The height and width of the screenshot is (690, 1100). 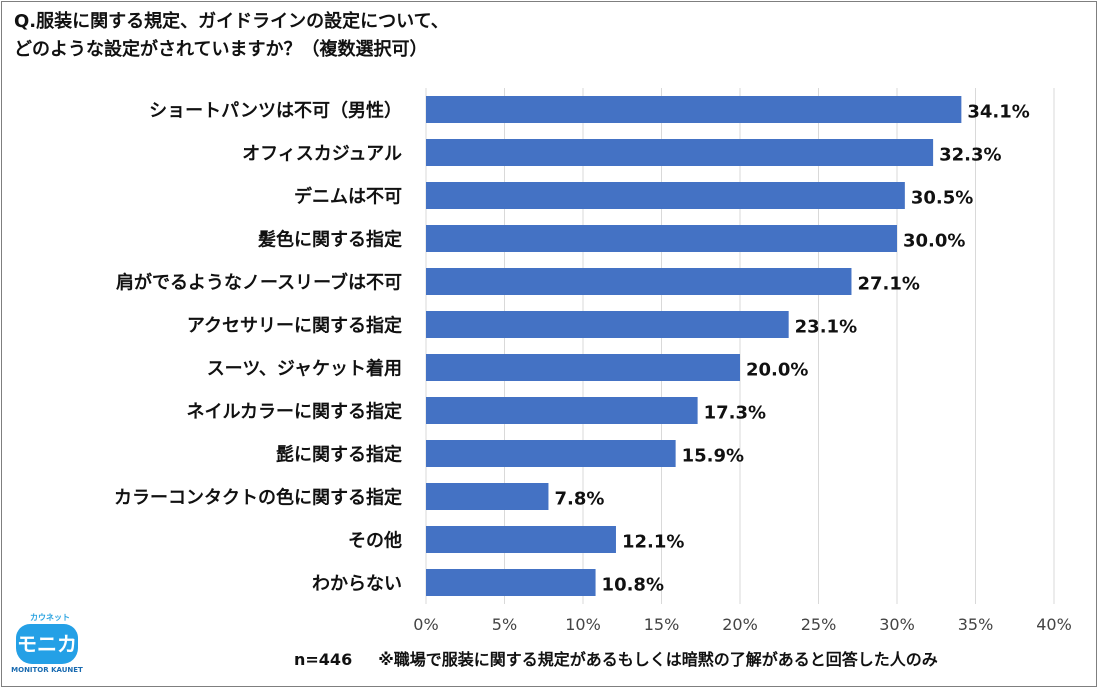 What do you see at coordinates (897, 624) in the screenshot?
I see `x-tick-label: 30%` at bounding box center [897, 624].